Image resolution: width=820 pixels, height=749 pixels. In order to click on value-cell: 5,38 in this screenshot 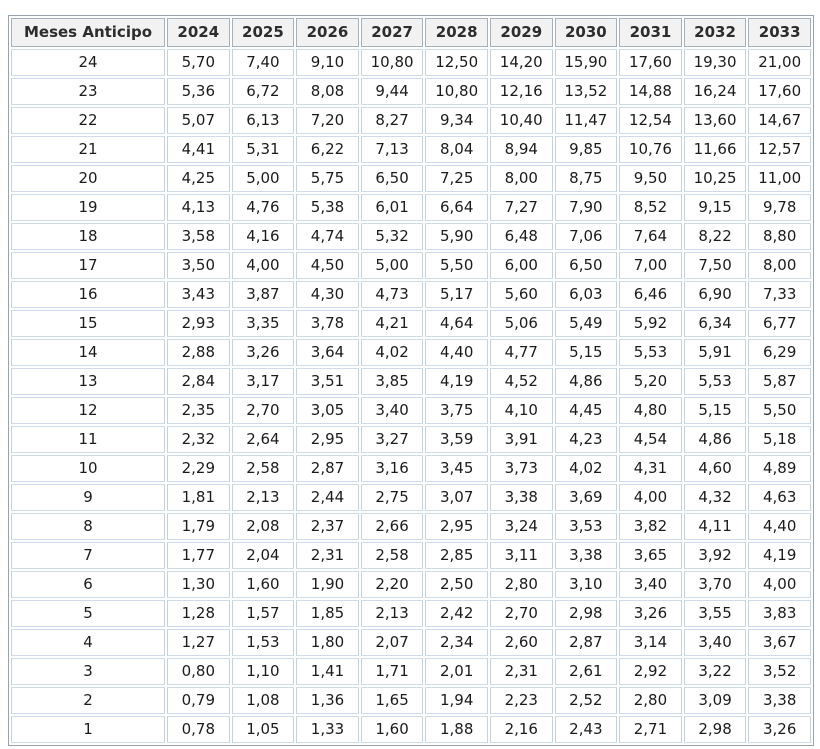, I will do `click(327, 207)`.